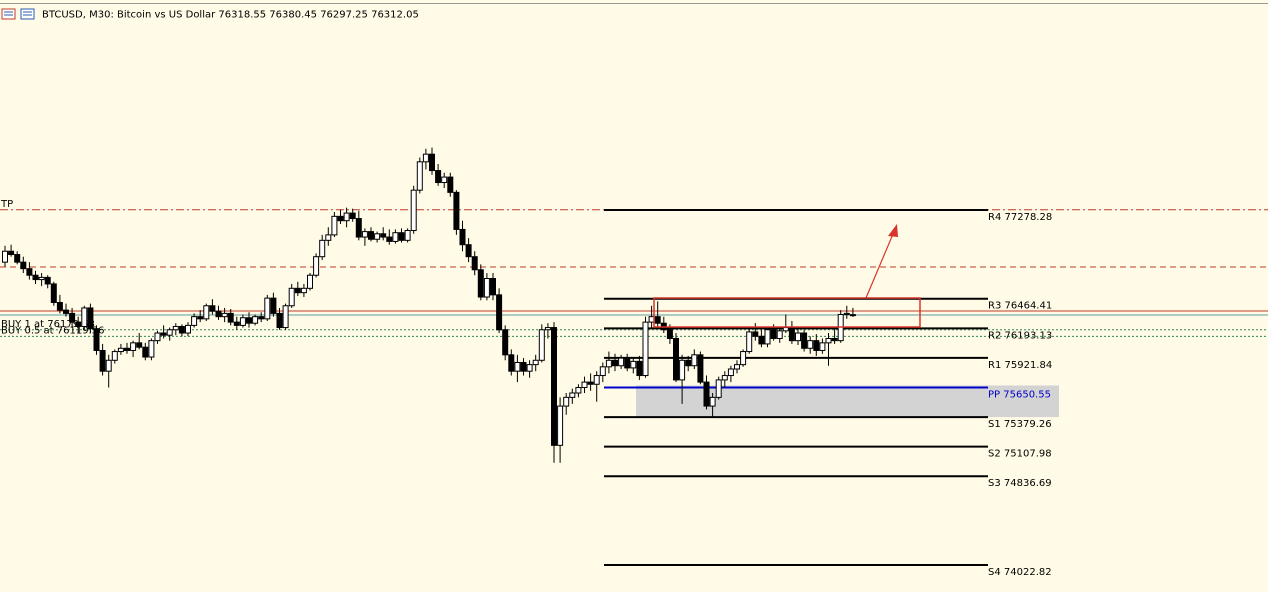  I want to click on pivot-label: S1 75379.26, so click(1020, 424).